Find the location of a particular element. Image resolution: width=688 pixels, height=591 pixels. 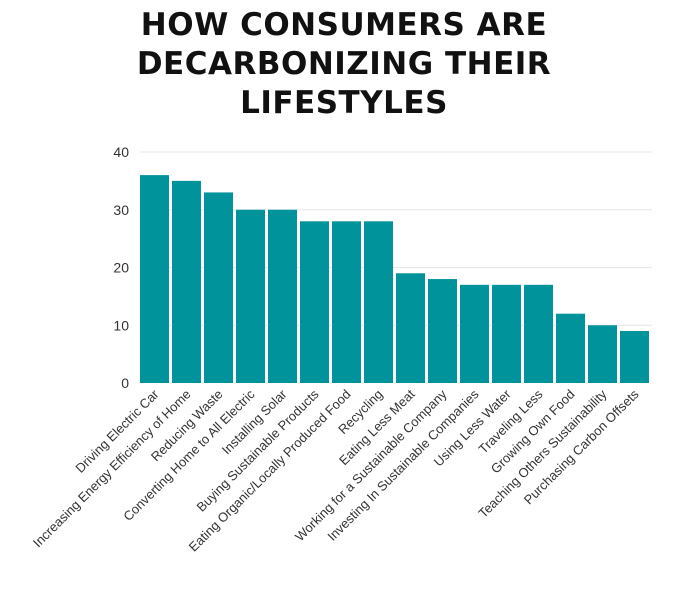

y-tick-label: 0 is located at coordinates (125, 383).